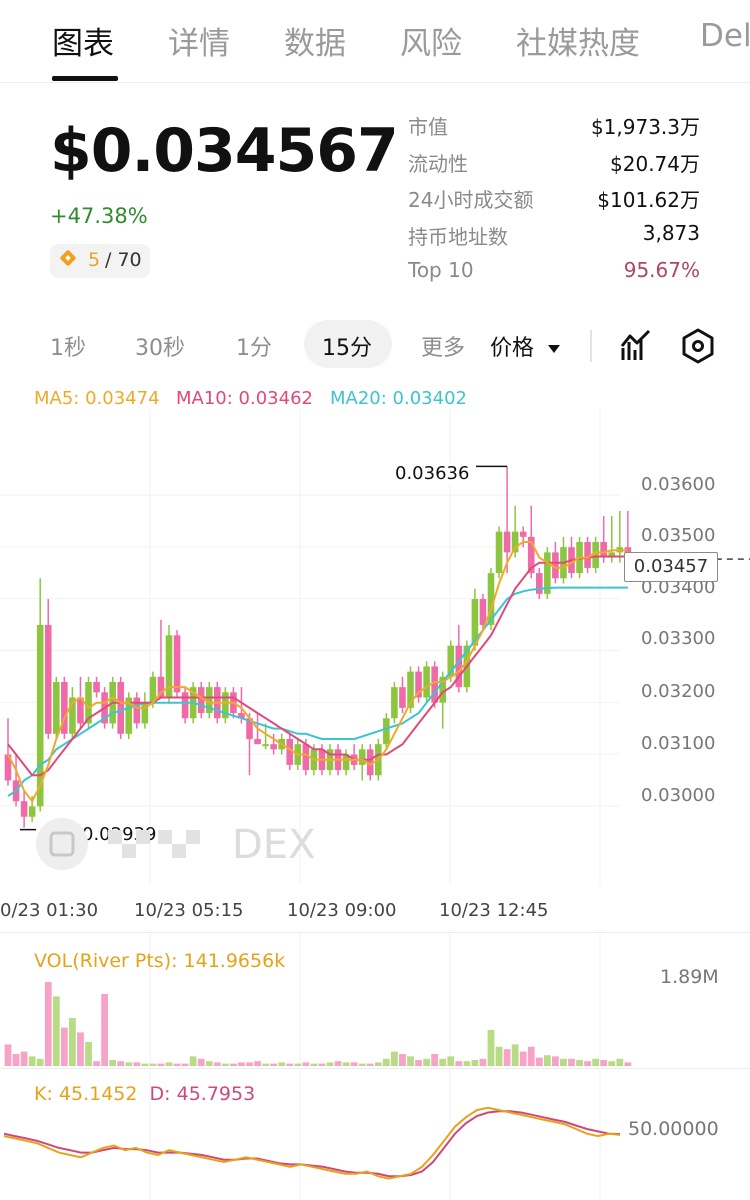 The width and height of the screenshot is (750, 1200). What do you see at coordinates (199, 44) in the screenshot?
I see `tab-details: 详情` at bounding box center [199, 44].